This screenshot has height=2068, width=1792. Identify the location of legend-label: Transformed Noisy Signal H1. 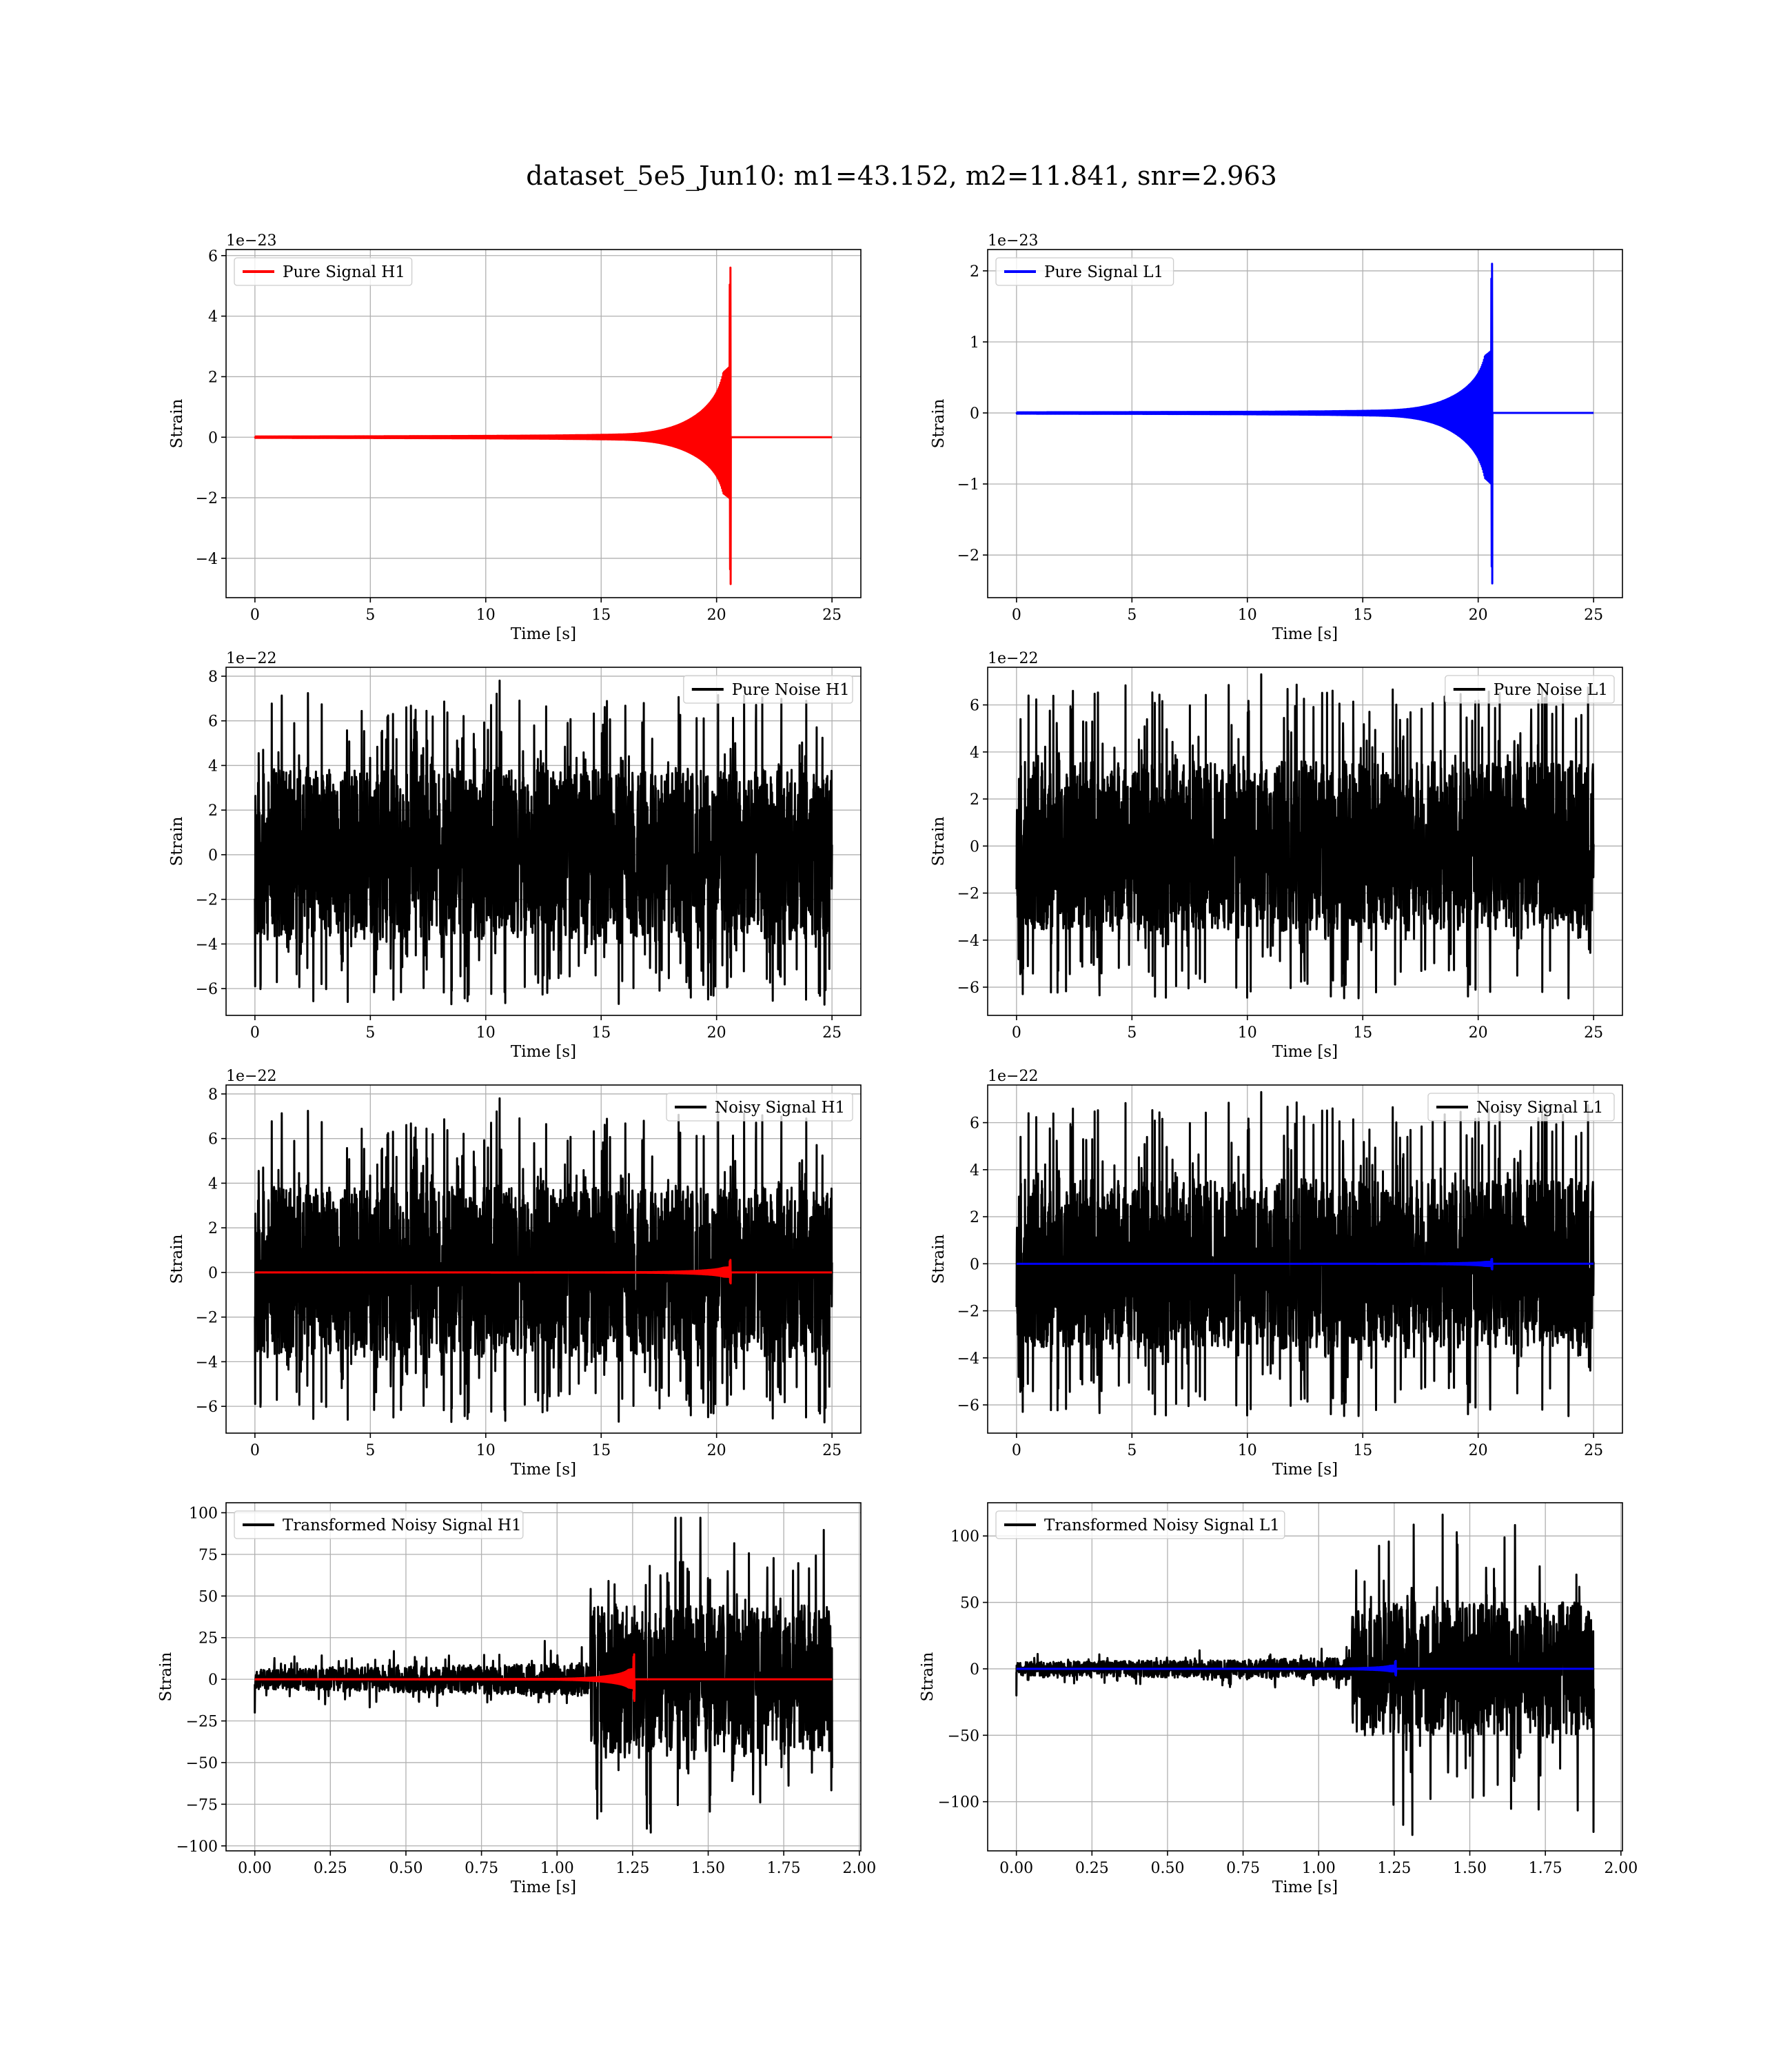
(402, 1526).